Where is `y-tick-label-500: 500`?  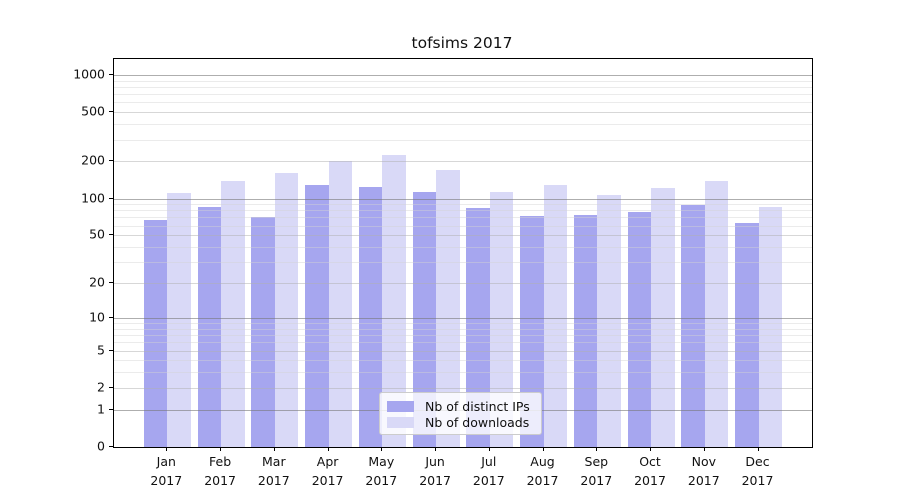 y-tick-label-500: 500 is located at coordinates (93, 111).